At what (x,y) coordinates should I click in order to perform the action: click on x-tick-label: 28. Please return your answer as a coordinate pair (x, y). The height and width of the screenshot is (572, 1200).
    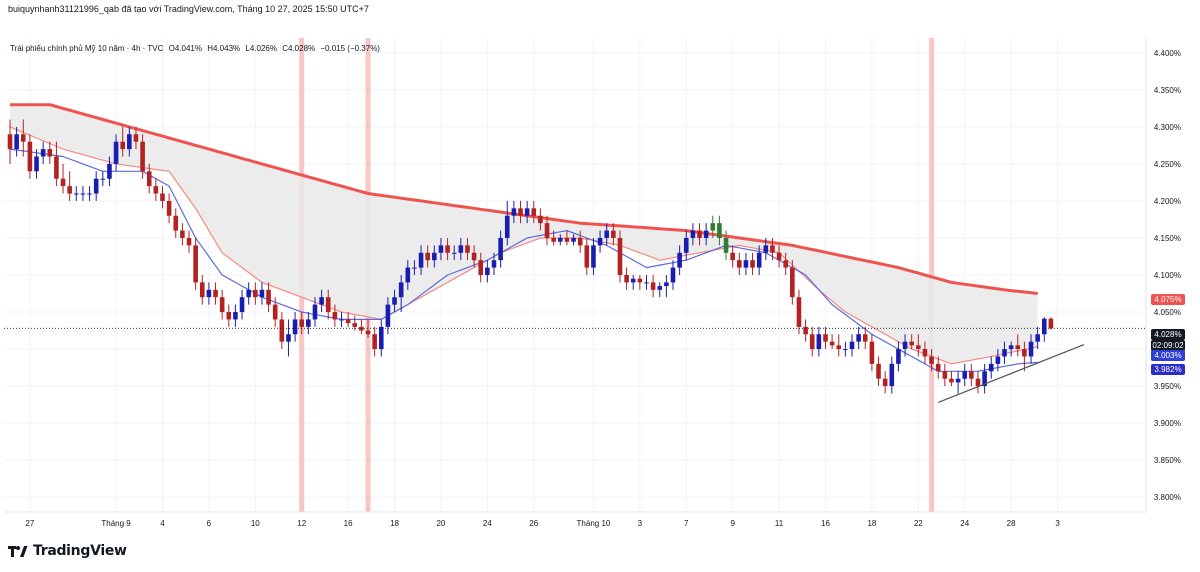
    Looking at the image, I should click on (1011, 523).